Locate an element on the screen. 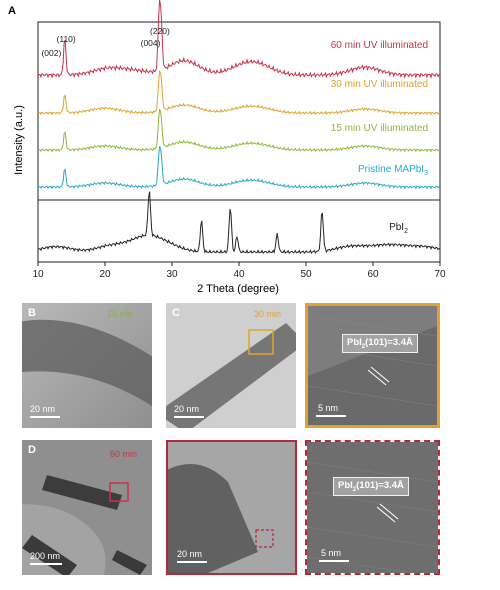 The image size is (500, 590). panel-label-c: C is located at coordinates (176, 313).